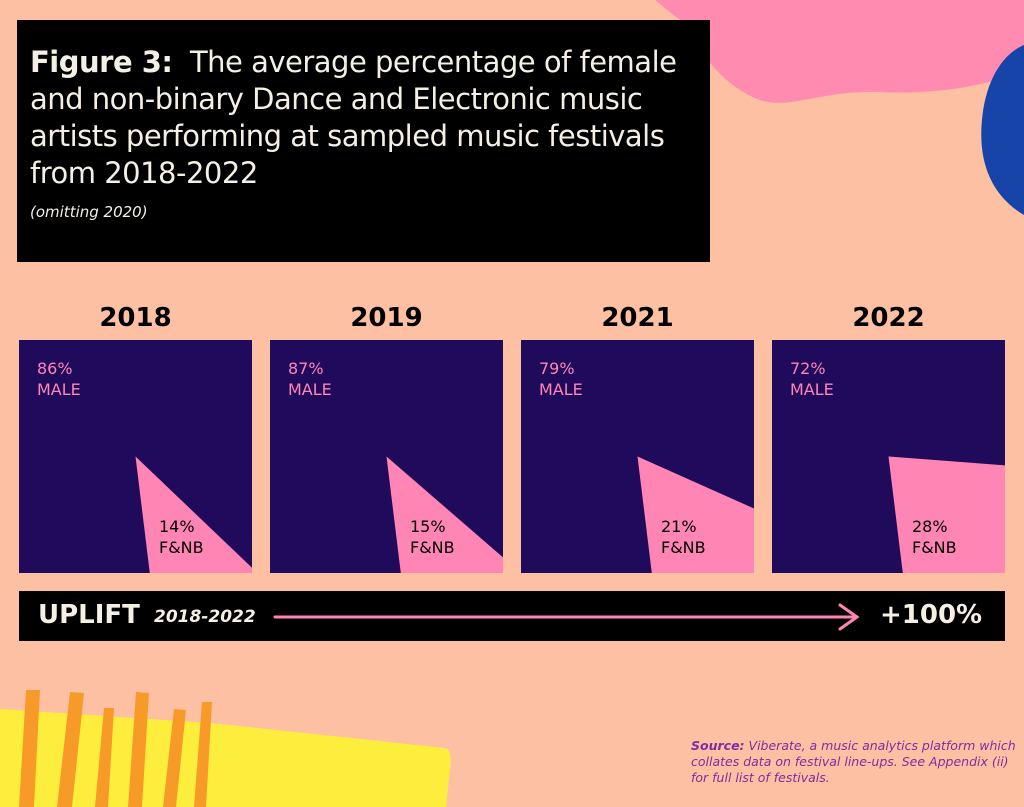 This screenshot has height=807, width=1024. Describe the element at coordinates (59, 379) in the screenshot. I see `male-label: 86% MALE` at that location.